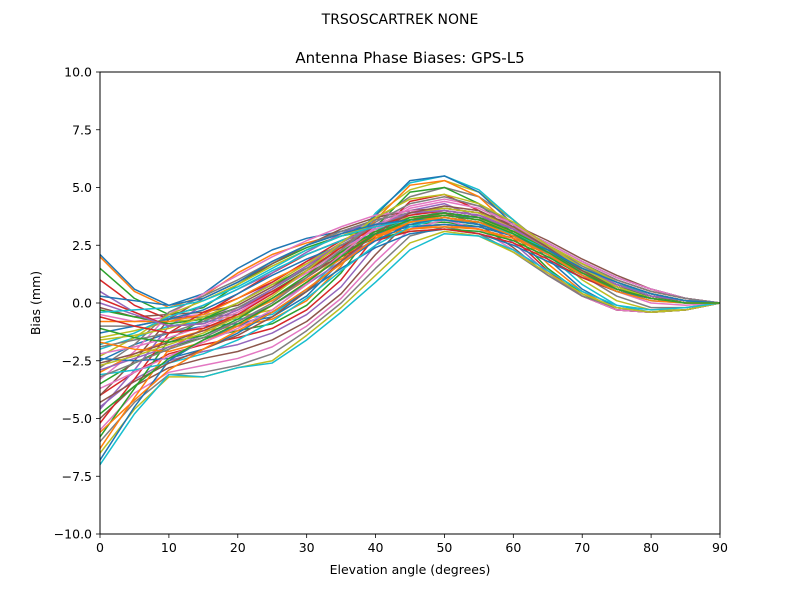  What do you see at coordinates (400, 20) in the screenshot?
I see `chart-suptitle: TRSOSCARTREK NONE` at bounding box center [400, 20].